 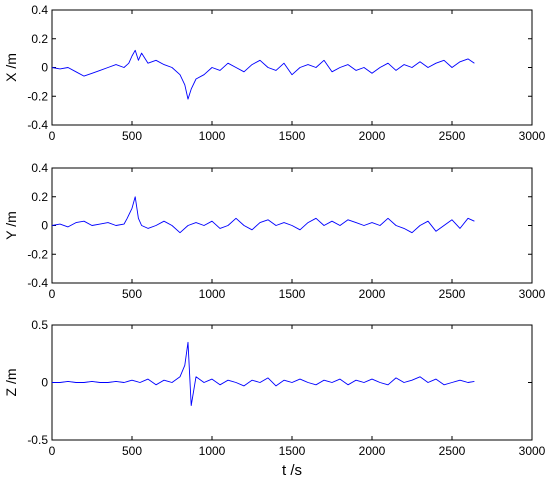 I want to click on y-axis-label: X /m, so click(x=11, y=67).